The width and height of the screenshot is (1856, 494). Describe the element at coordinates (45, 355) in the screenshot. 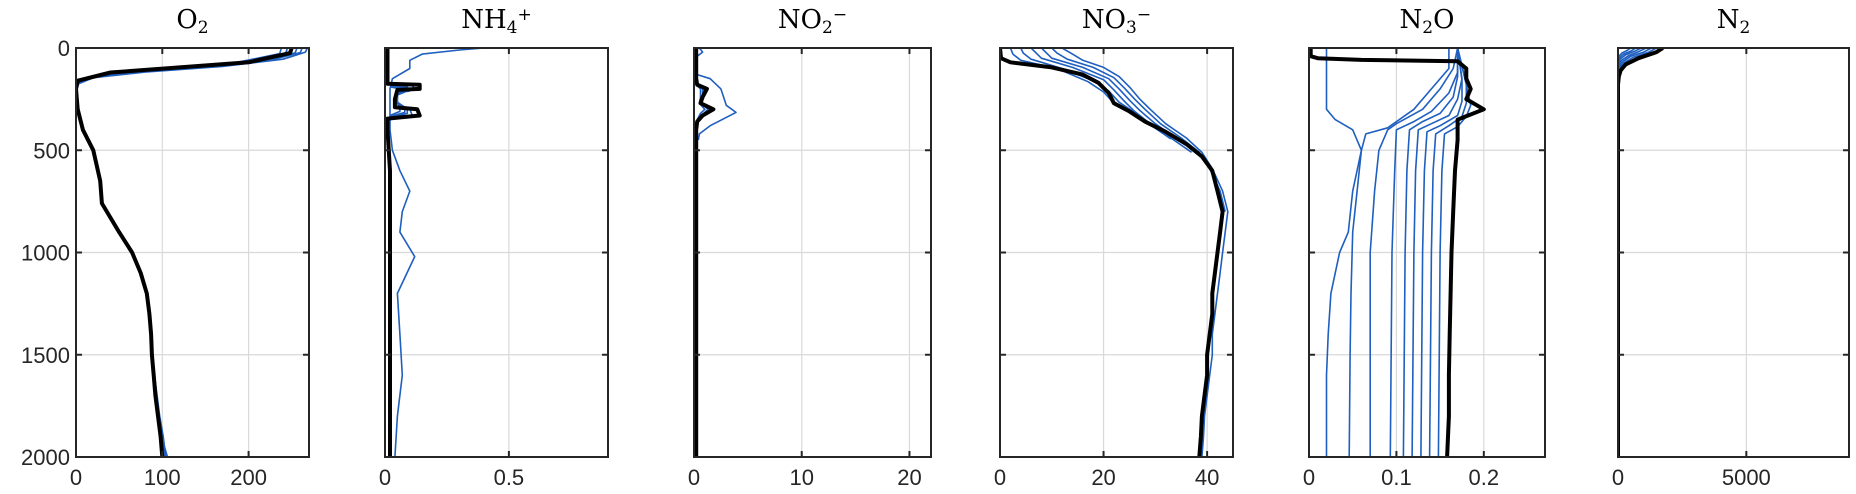

I see `y-tick-label: 1500` at that location.